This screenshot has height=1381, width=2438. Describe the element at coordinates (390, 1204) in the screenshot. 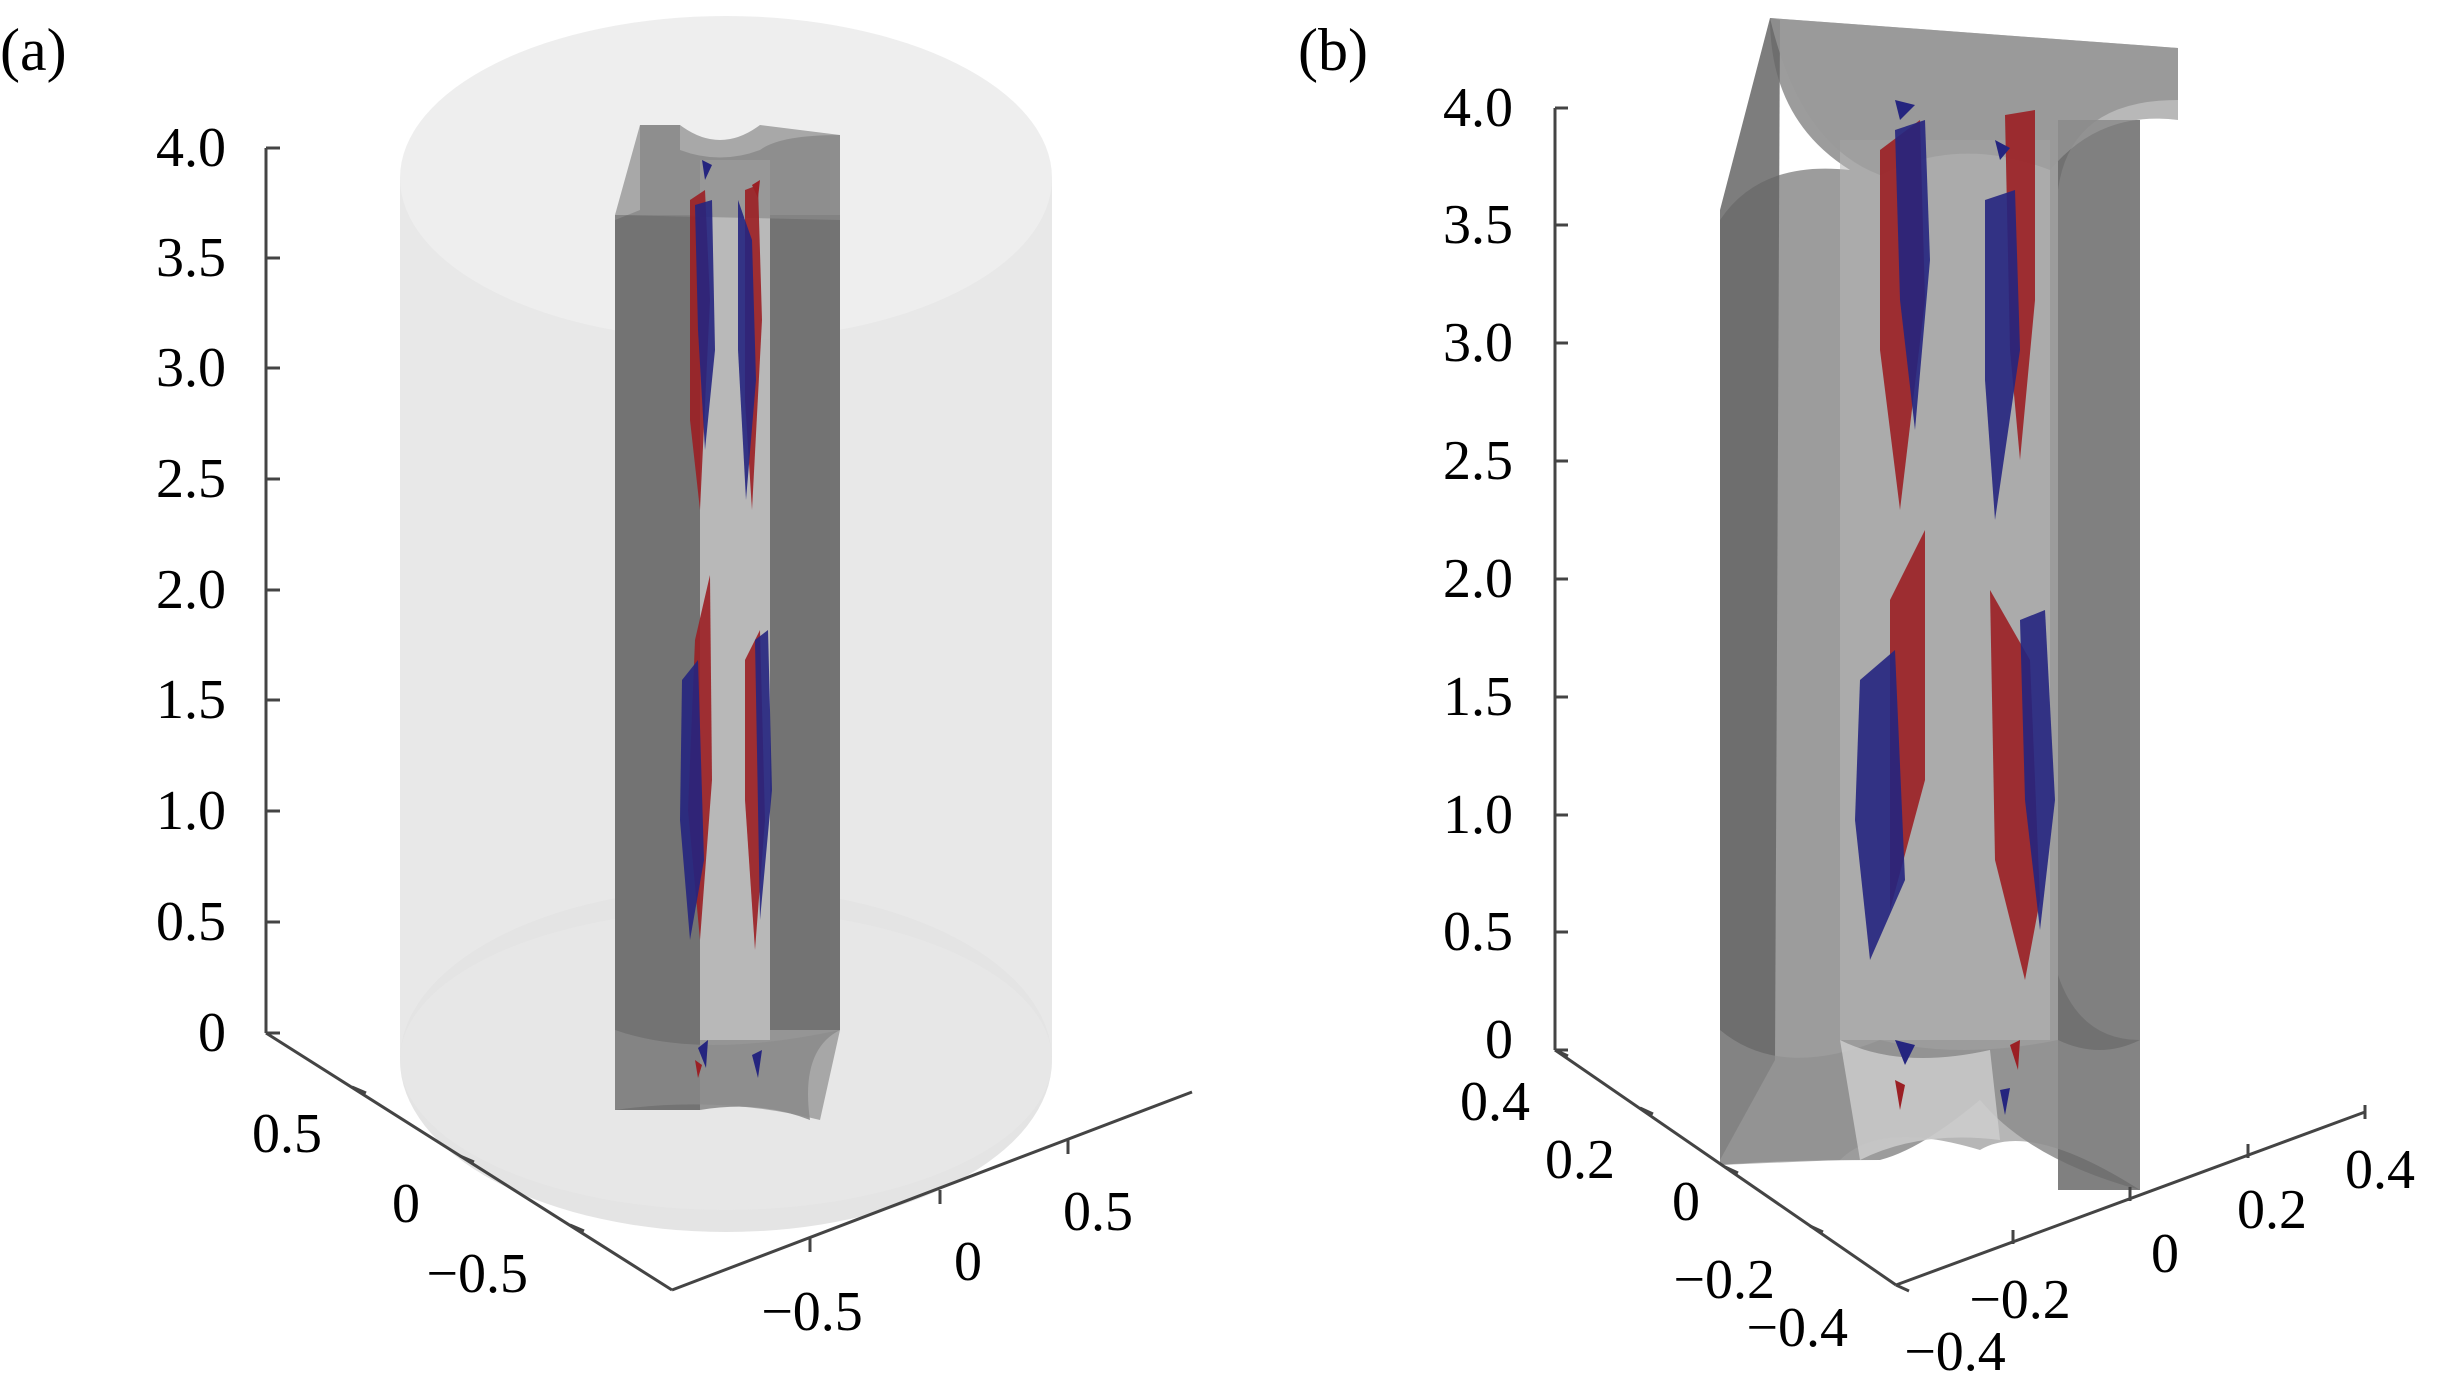

I see `y-tick-labels-a: 0.5 0 −0.5` at that location.